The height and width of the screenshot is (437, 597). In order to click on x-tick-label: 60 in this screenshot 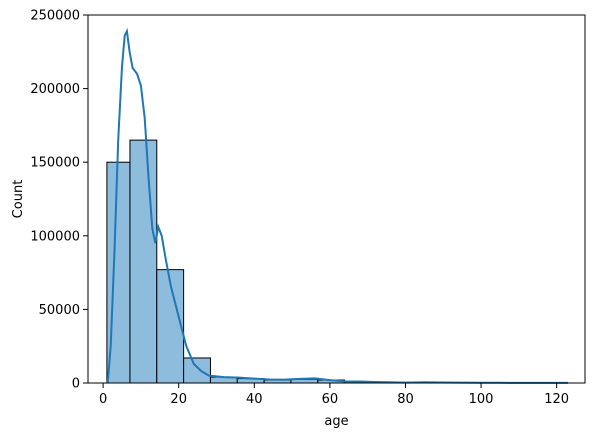, I will do `click(330, 399)`.